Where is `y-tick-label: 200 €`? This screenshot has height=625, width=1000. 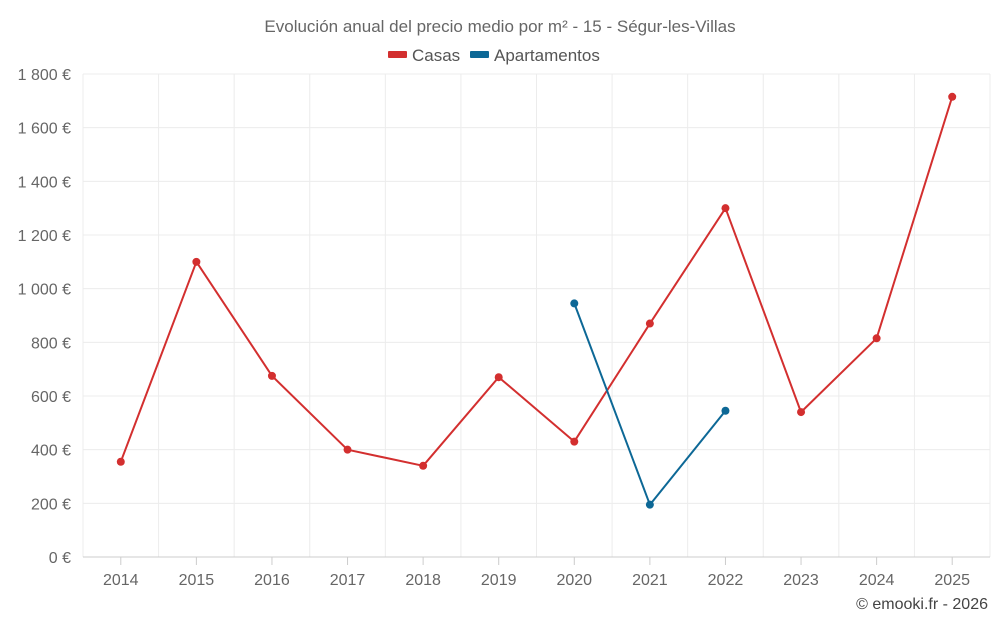 y-tick-label: 200 € is located at coordinates (51, 504).